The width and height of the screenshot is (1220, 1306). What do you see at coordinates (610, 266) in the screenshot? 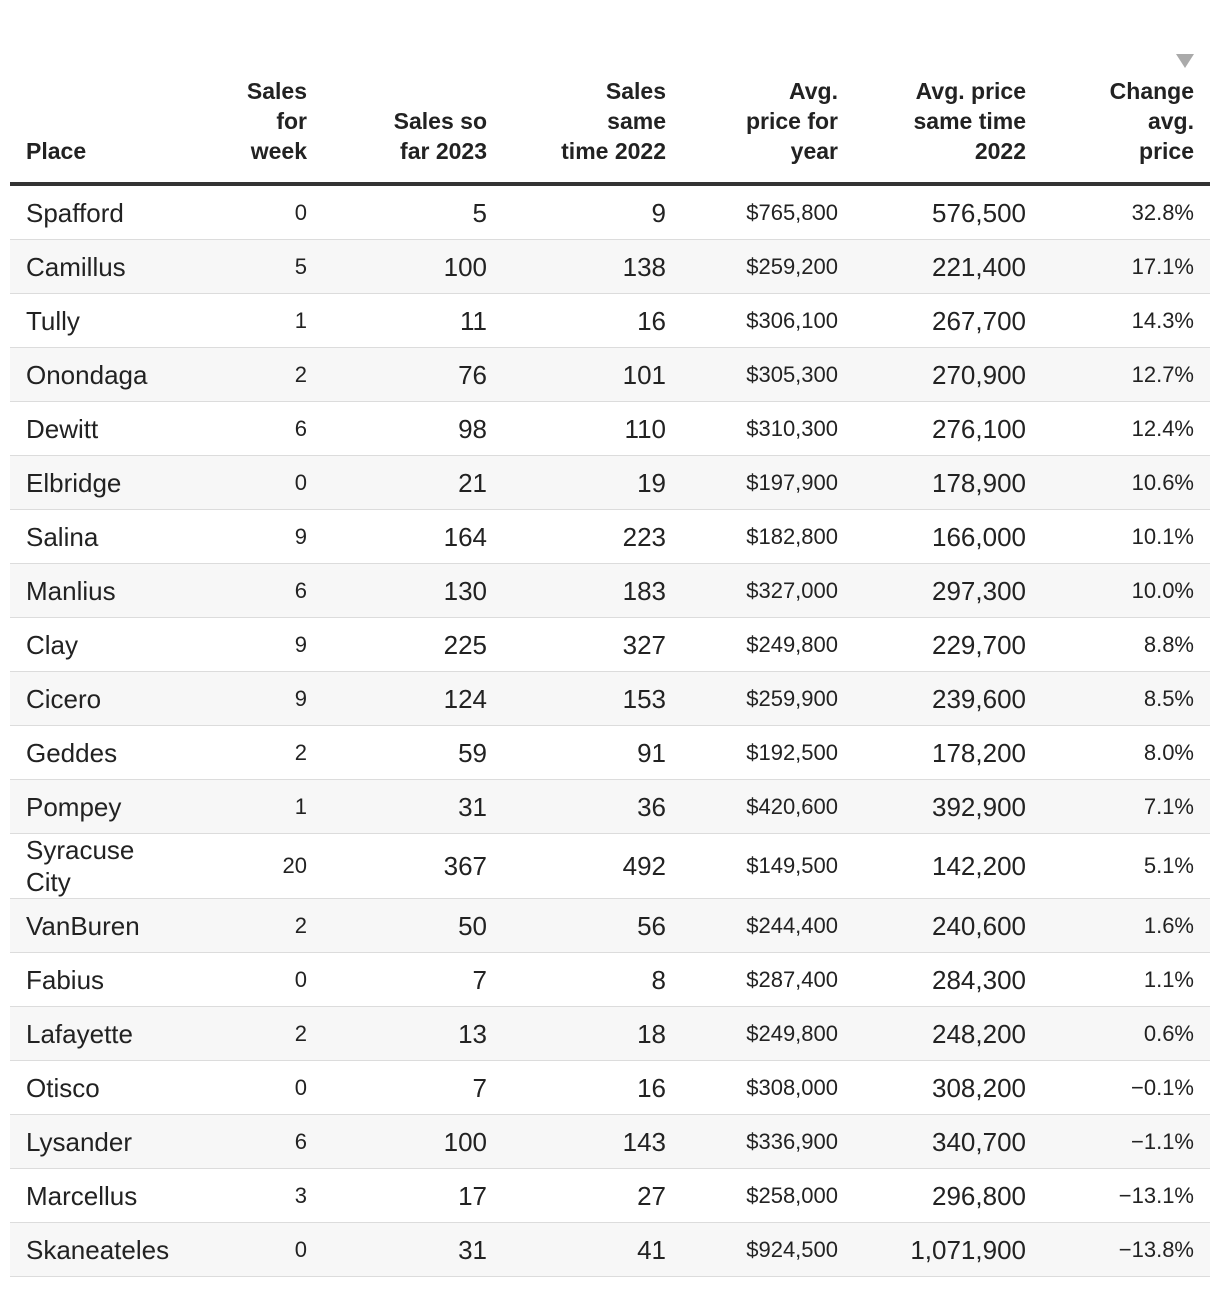
I see `table-row: Camillus 5 100 138 $259,200 221,400 17.1%` at bounding box center [610, 266].